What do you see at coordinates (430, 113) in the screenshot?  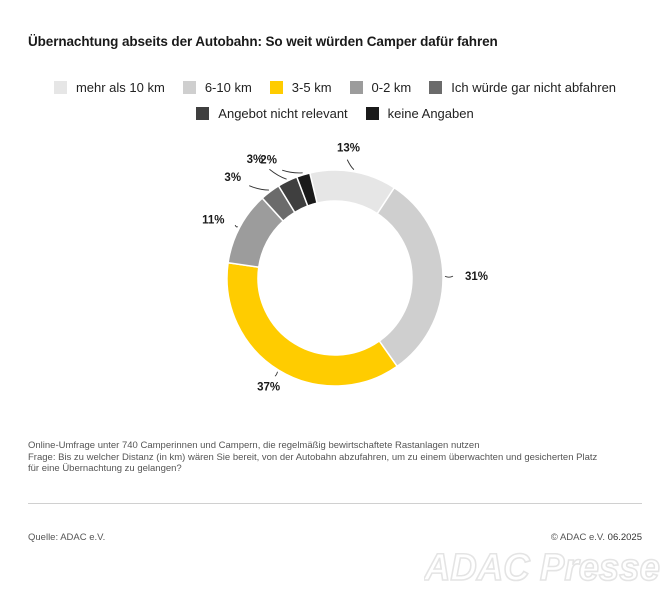 I see `legend-label: keine Angaben` at bounding box center [430, 113].